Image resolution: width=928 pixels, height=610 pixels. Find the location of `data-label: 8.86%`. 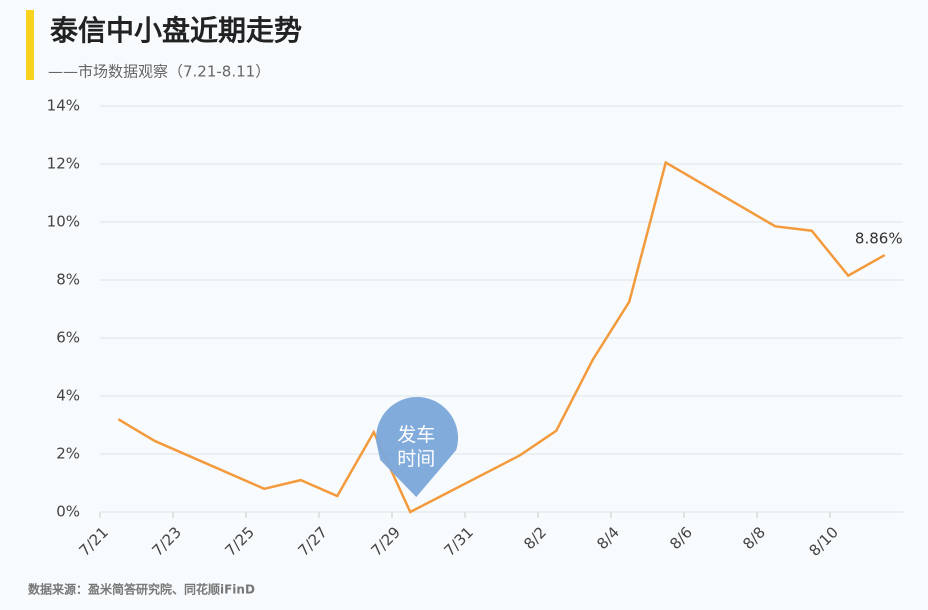

data-label: 8.86% is located at coordinates (879, 239).